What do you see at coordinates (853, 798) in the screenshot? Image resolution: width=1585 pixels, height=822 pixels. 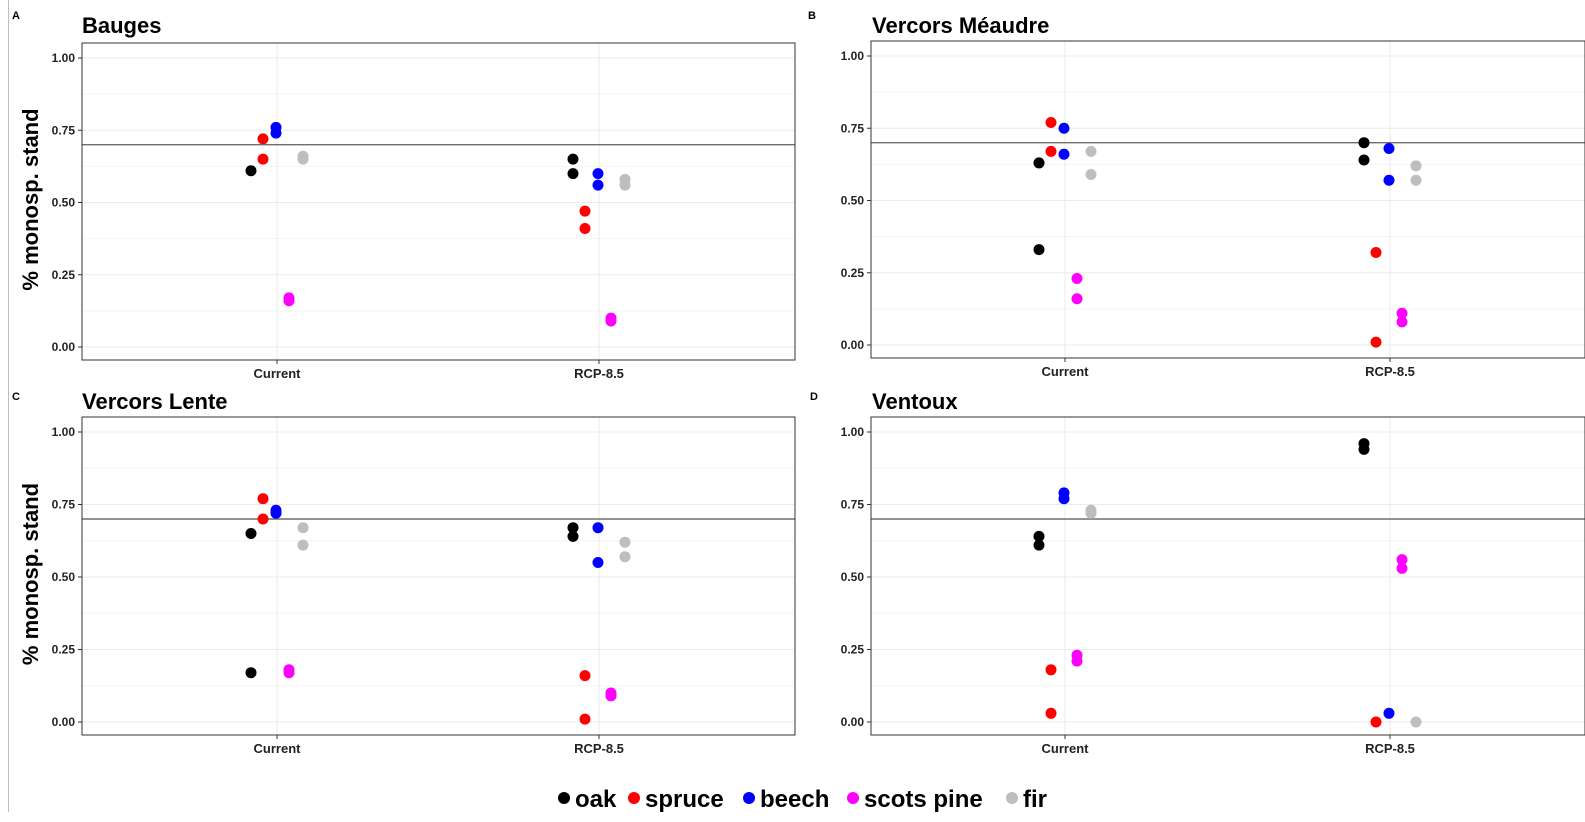 I see `legend-swatch-scots-pine` at bounding box center [853, 798].